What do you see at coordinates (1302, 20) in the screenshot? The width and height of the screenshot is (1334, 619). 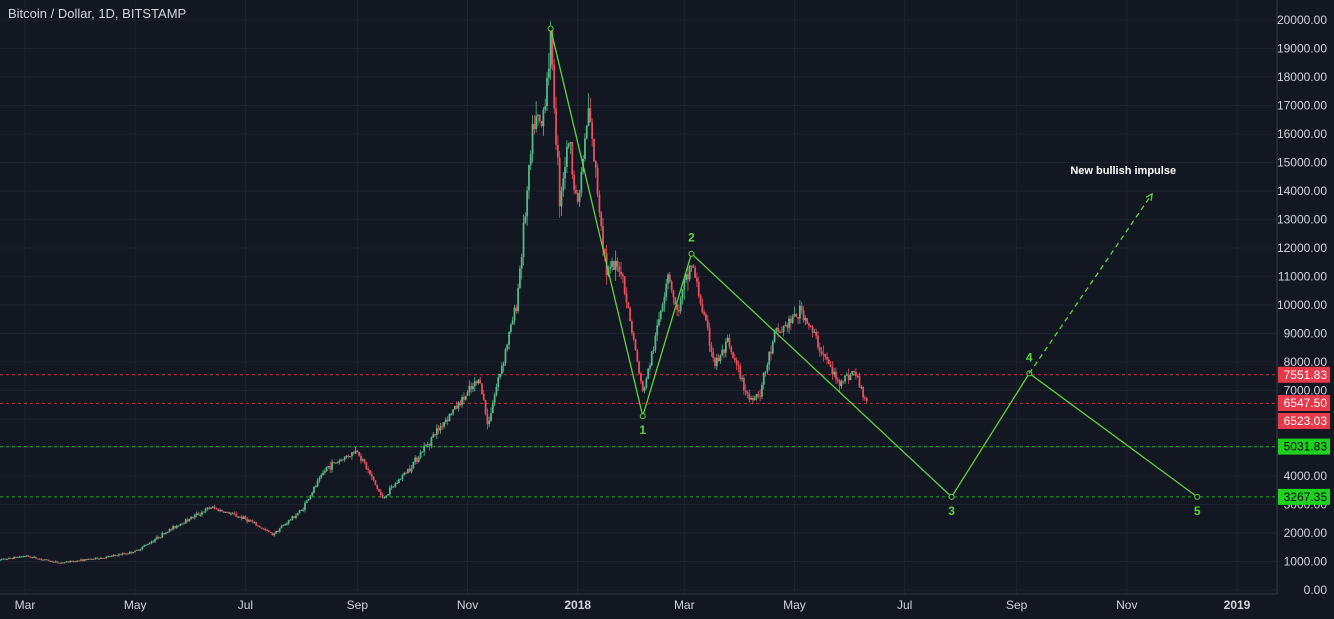 I see `y-tick-label: 20000.00` at bounding box center [1302, 20].